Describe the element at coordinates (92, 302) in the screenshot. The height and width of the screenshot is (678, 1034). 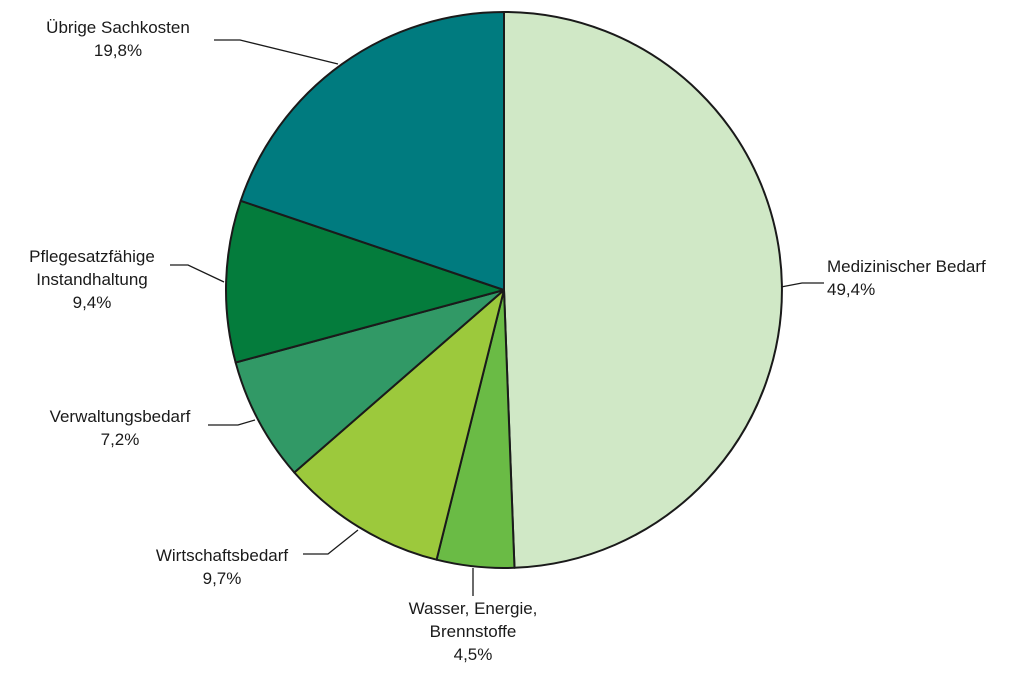
I see `slice-value-label: 9,4%` at that location.